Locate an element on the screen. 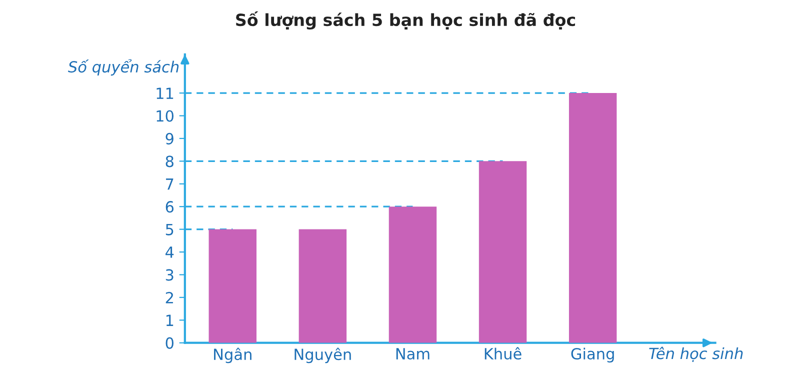 The image size is (811, 378). y-tick-label: 3 is located at coordinates (170, 275).